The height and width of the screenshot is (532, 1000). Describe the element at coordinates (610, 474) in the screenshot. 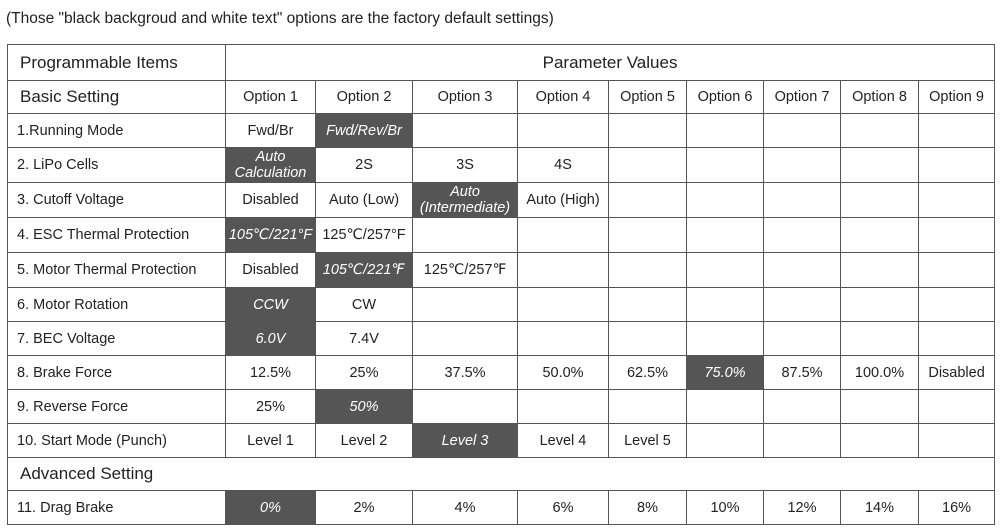

I see `section-spacer` at that location.